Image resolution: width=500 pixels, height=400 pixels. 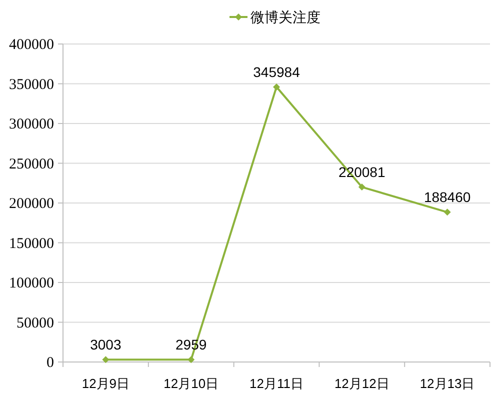 What do you see at coordinates (276, 72) in the screenshot?
I see `data-label: 345984` at bounding box center [276, 72].